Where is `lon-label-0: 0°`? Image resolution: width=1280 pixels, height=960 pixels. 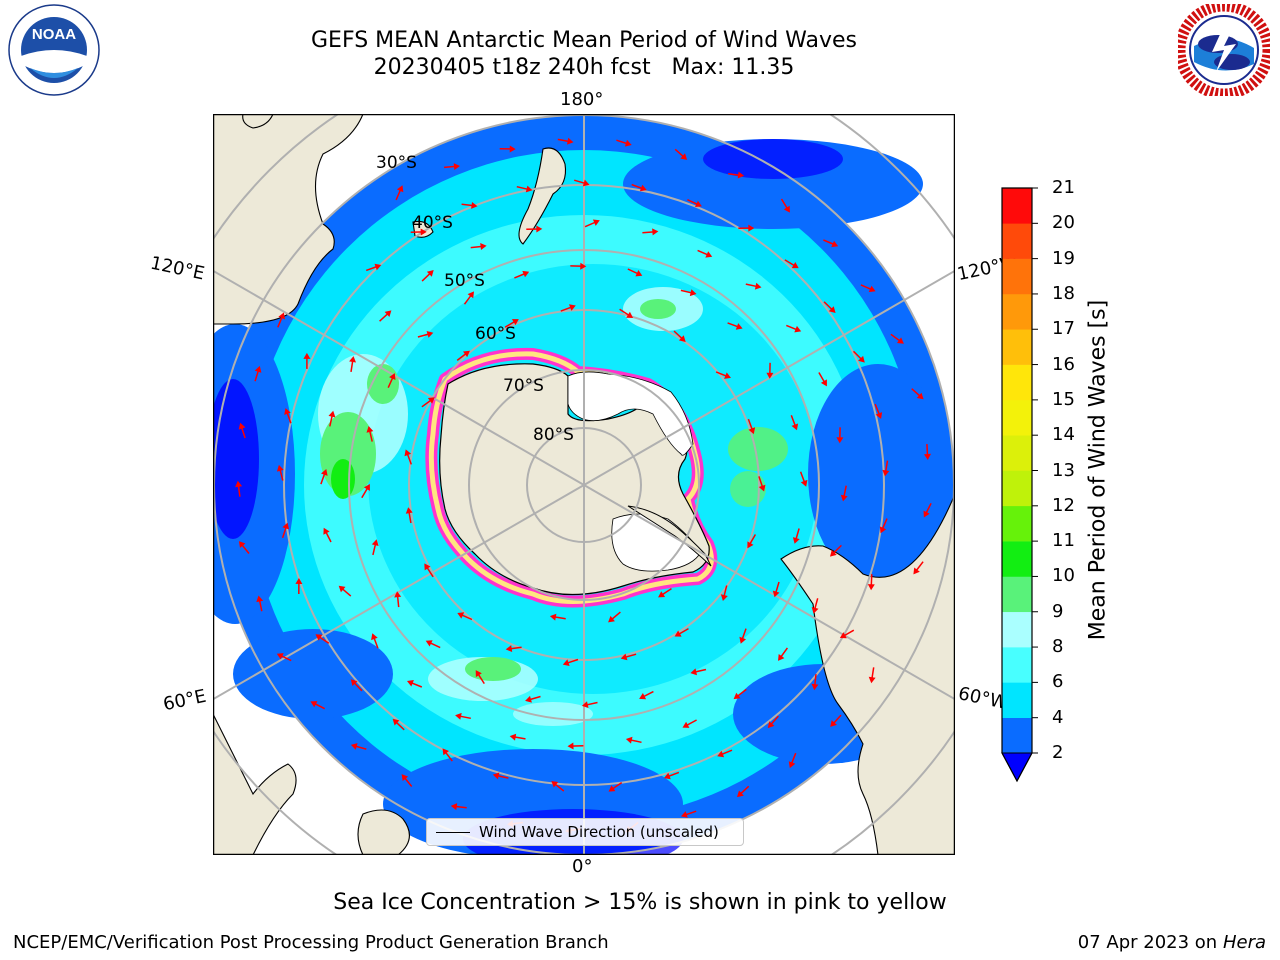 lon-label-0: 0° is located at coordinates (582, 866).